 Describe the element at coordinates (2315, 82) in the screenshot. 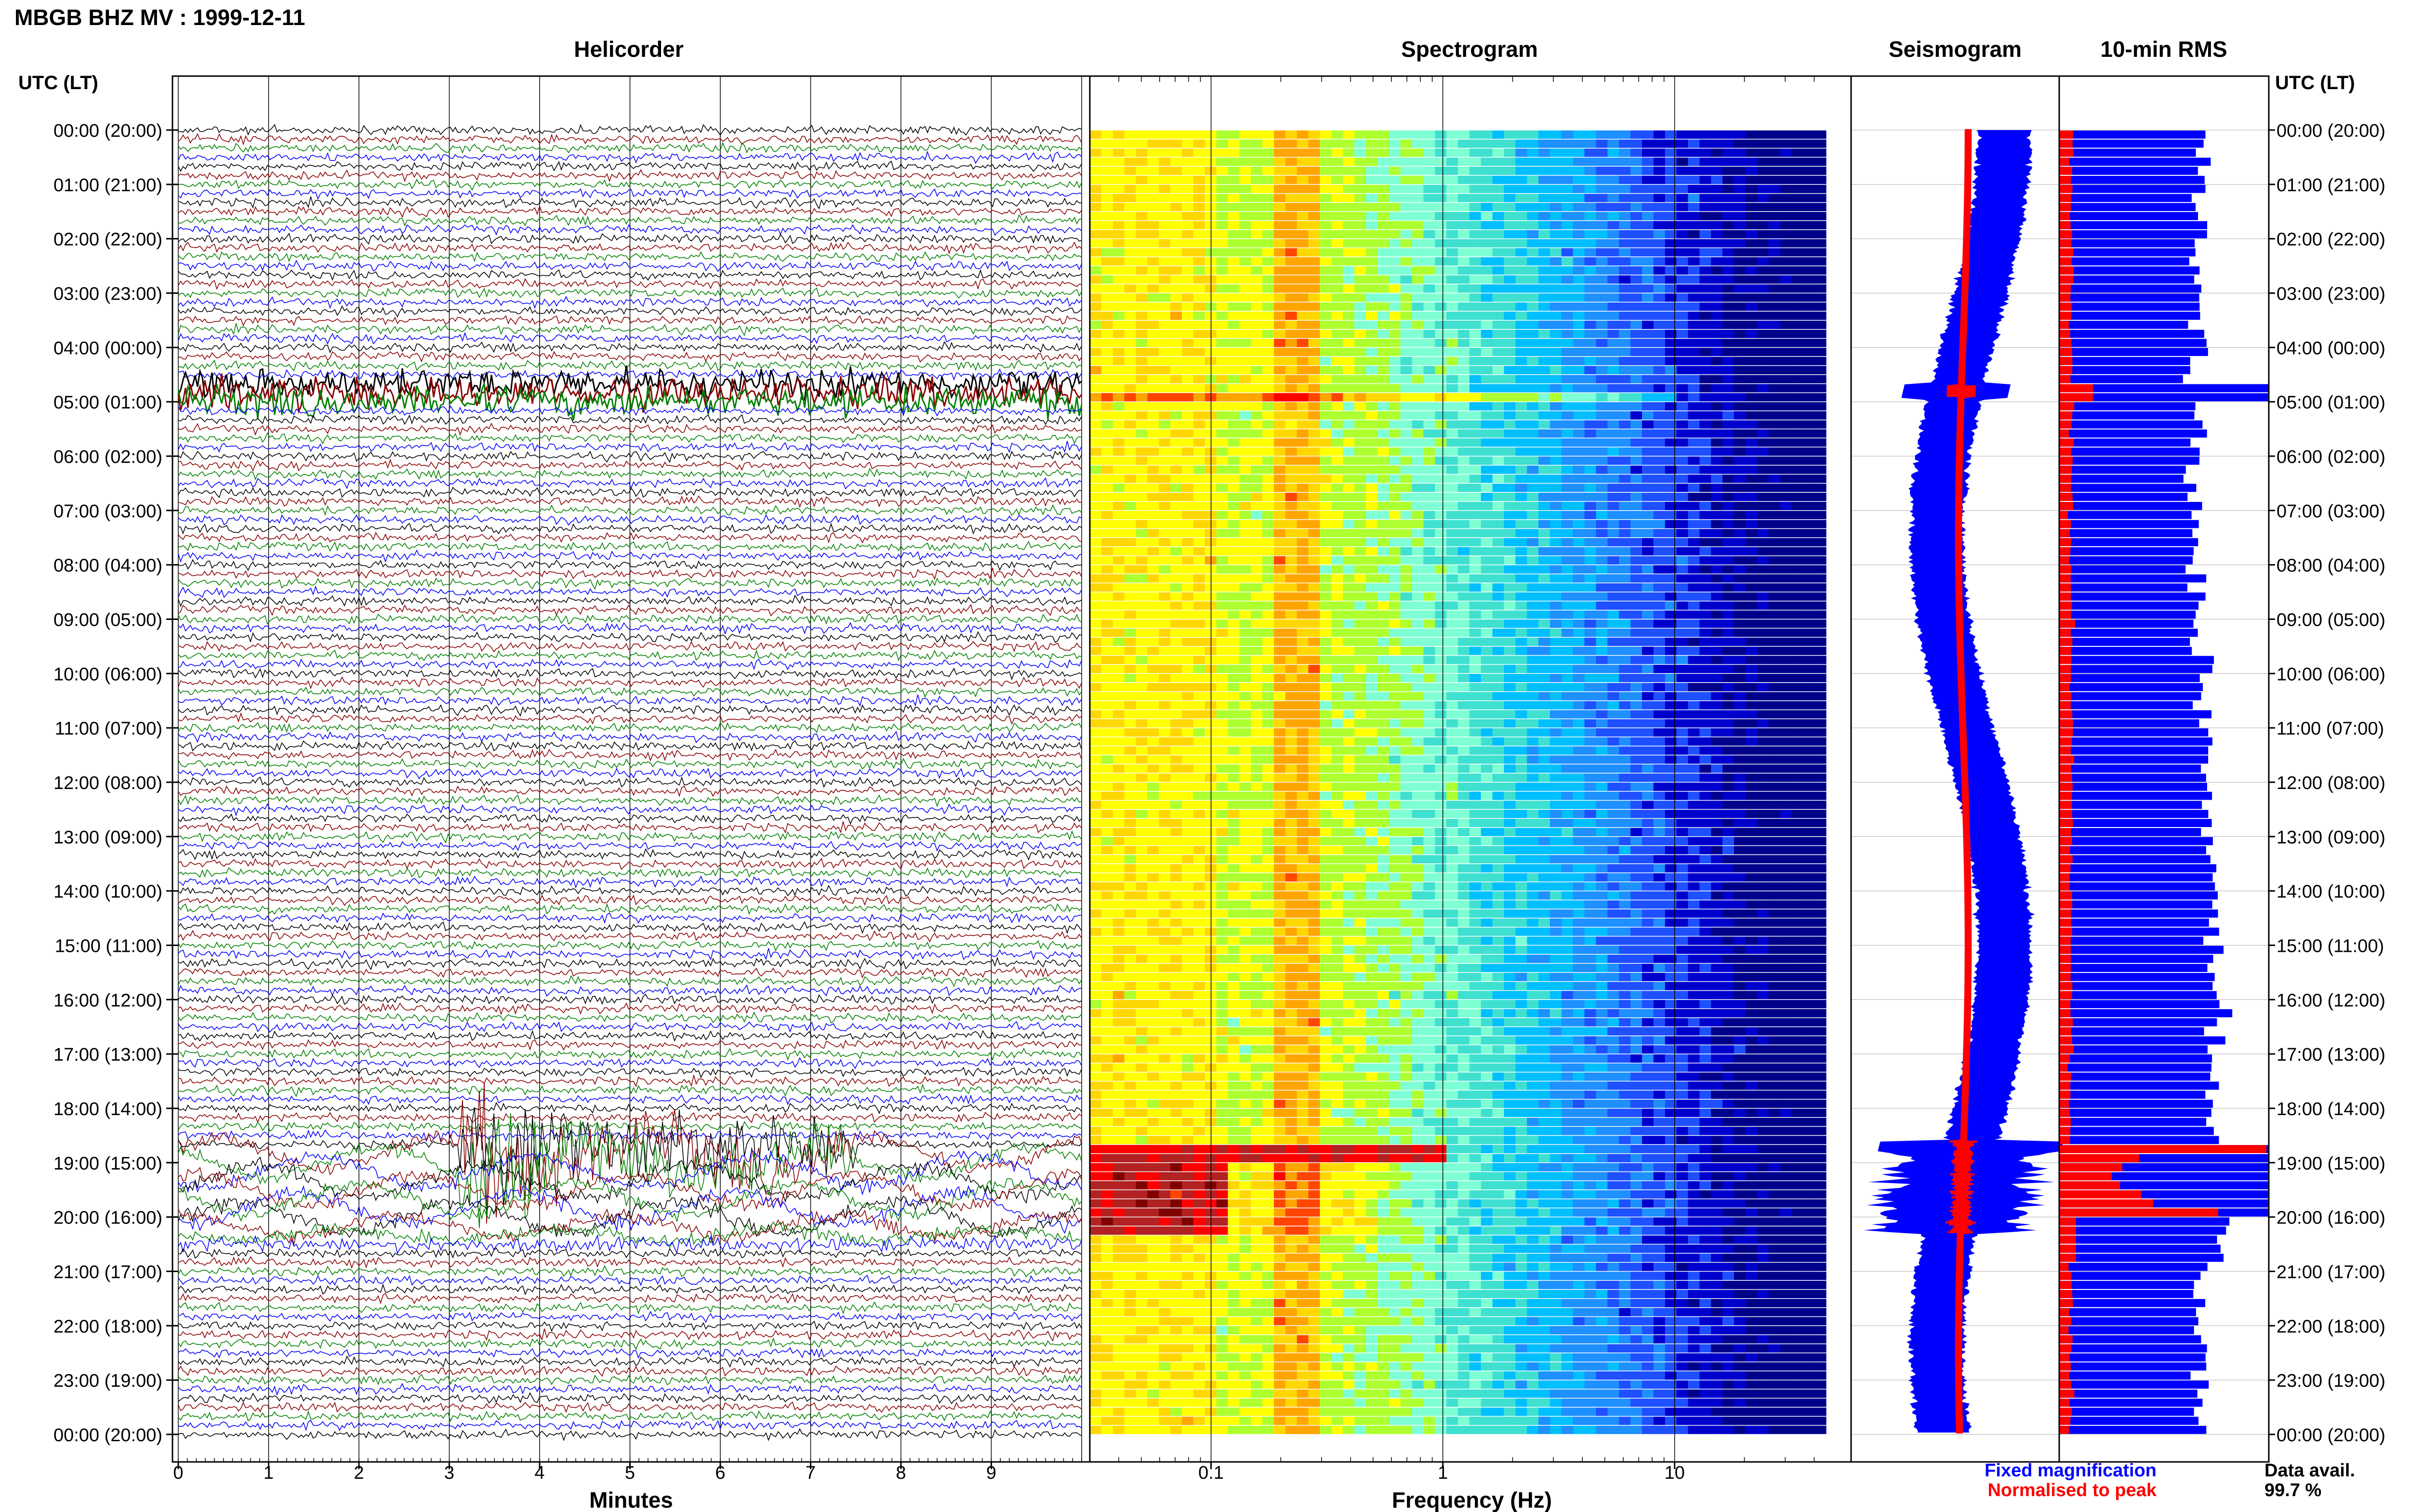

I see `right-time-axis-title: UTC (LT)` at that location.